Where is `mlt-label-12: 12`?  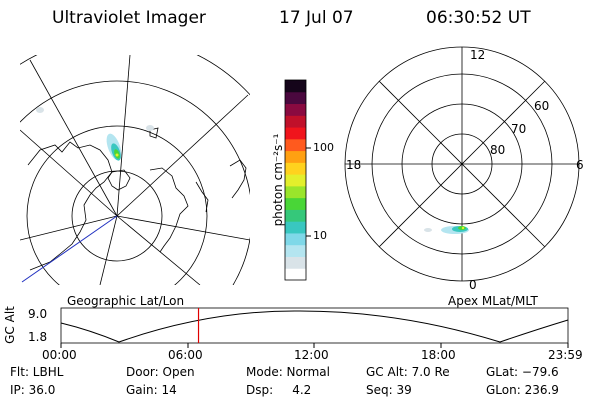
mlt-label-12: 12 is located at coordinates (478, 55).